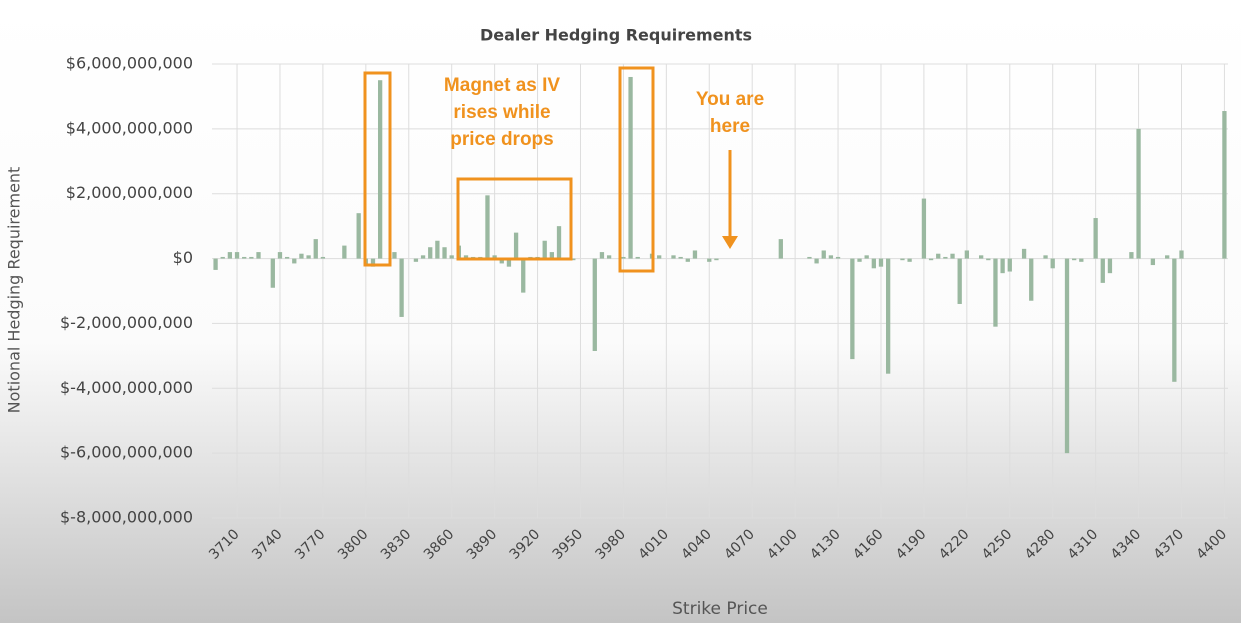  I want to click on arrow-head, so click(730, 242).